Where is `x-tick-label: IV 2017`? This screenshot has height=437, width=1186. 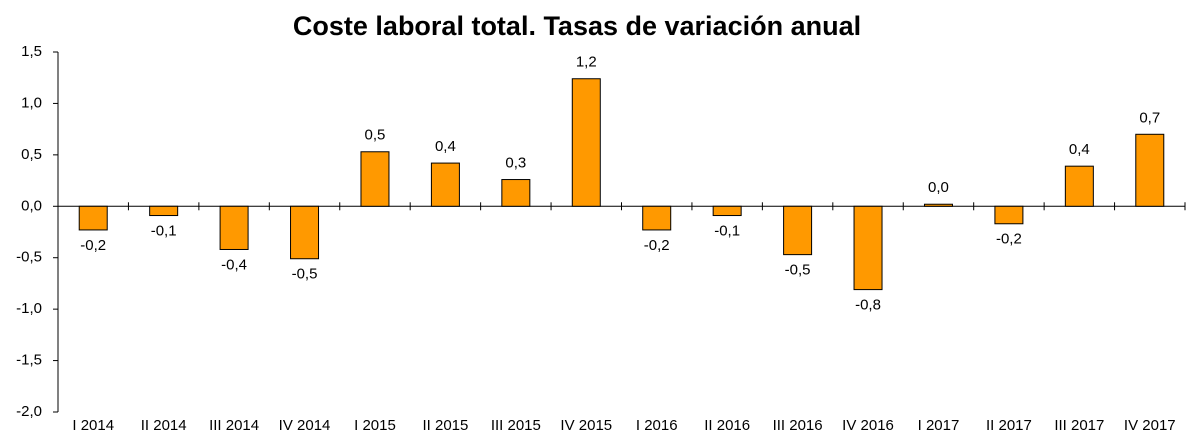 x-tick-label: IV 2017 is located at coordinates (1150, 425).